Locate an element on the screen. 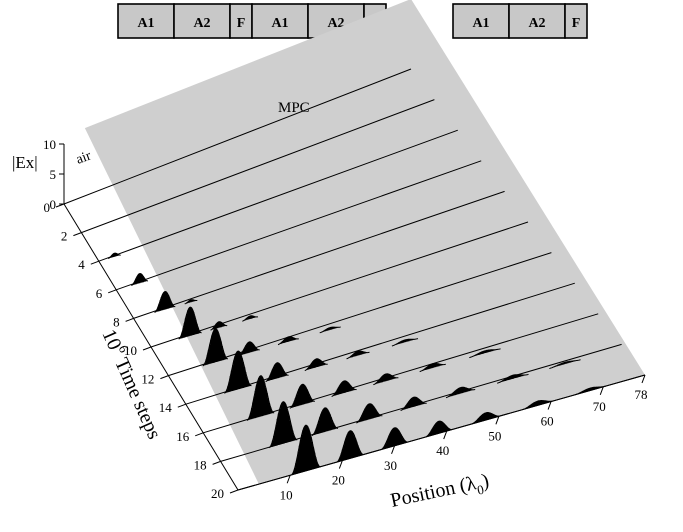  position-axis-title-sub: 0 is located at coordinates (480, 490).